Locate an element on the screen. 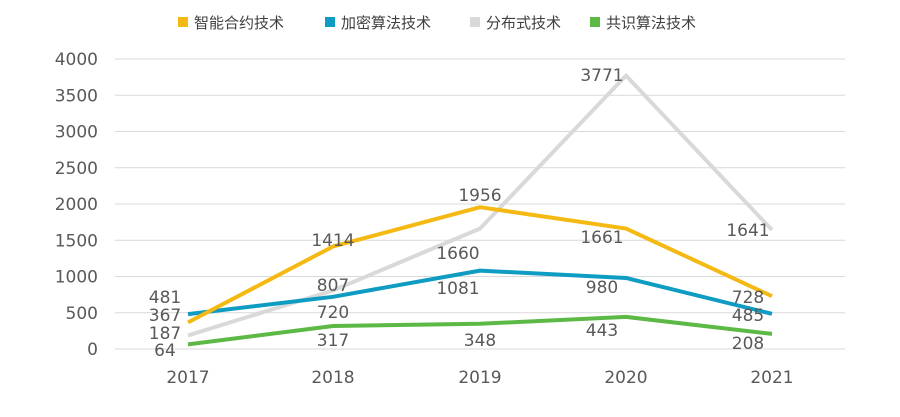 This screenshot has height=417, width=900. y-tick-label: 3000 is located at coordinates (76, 133).